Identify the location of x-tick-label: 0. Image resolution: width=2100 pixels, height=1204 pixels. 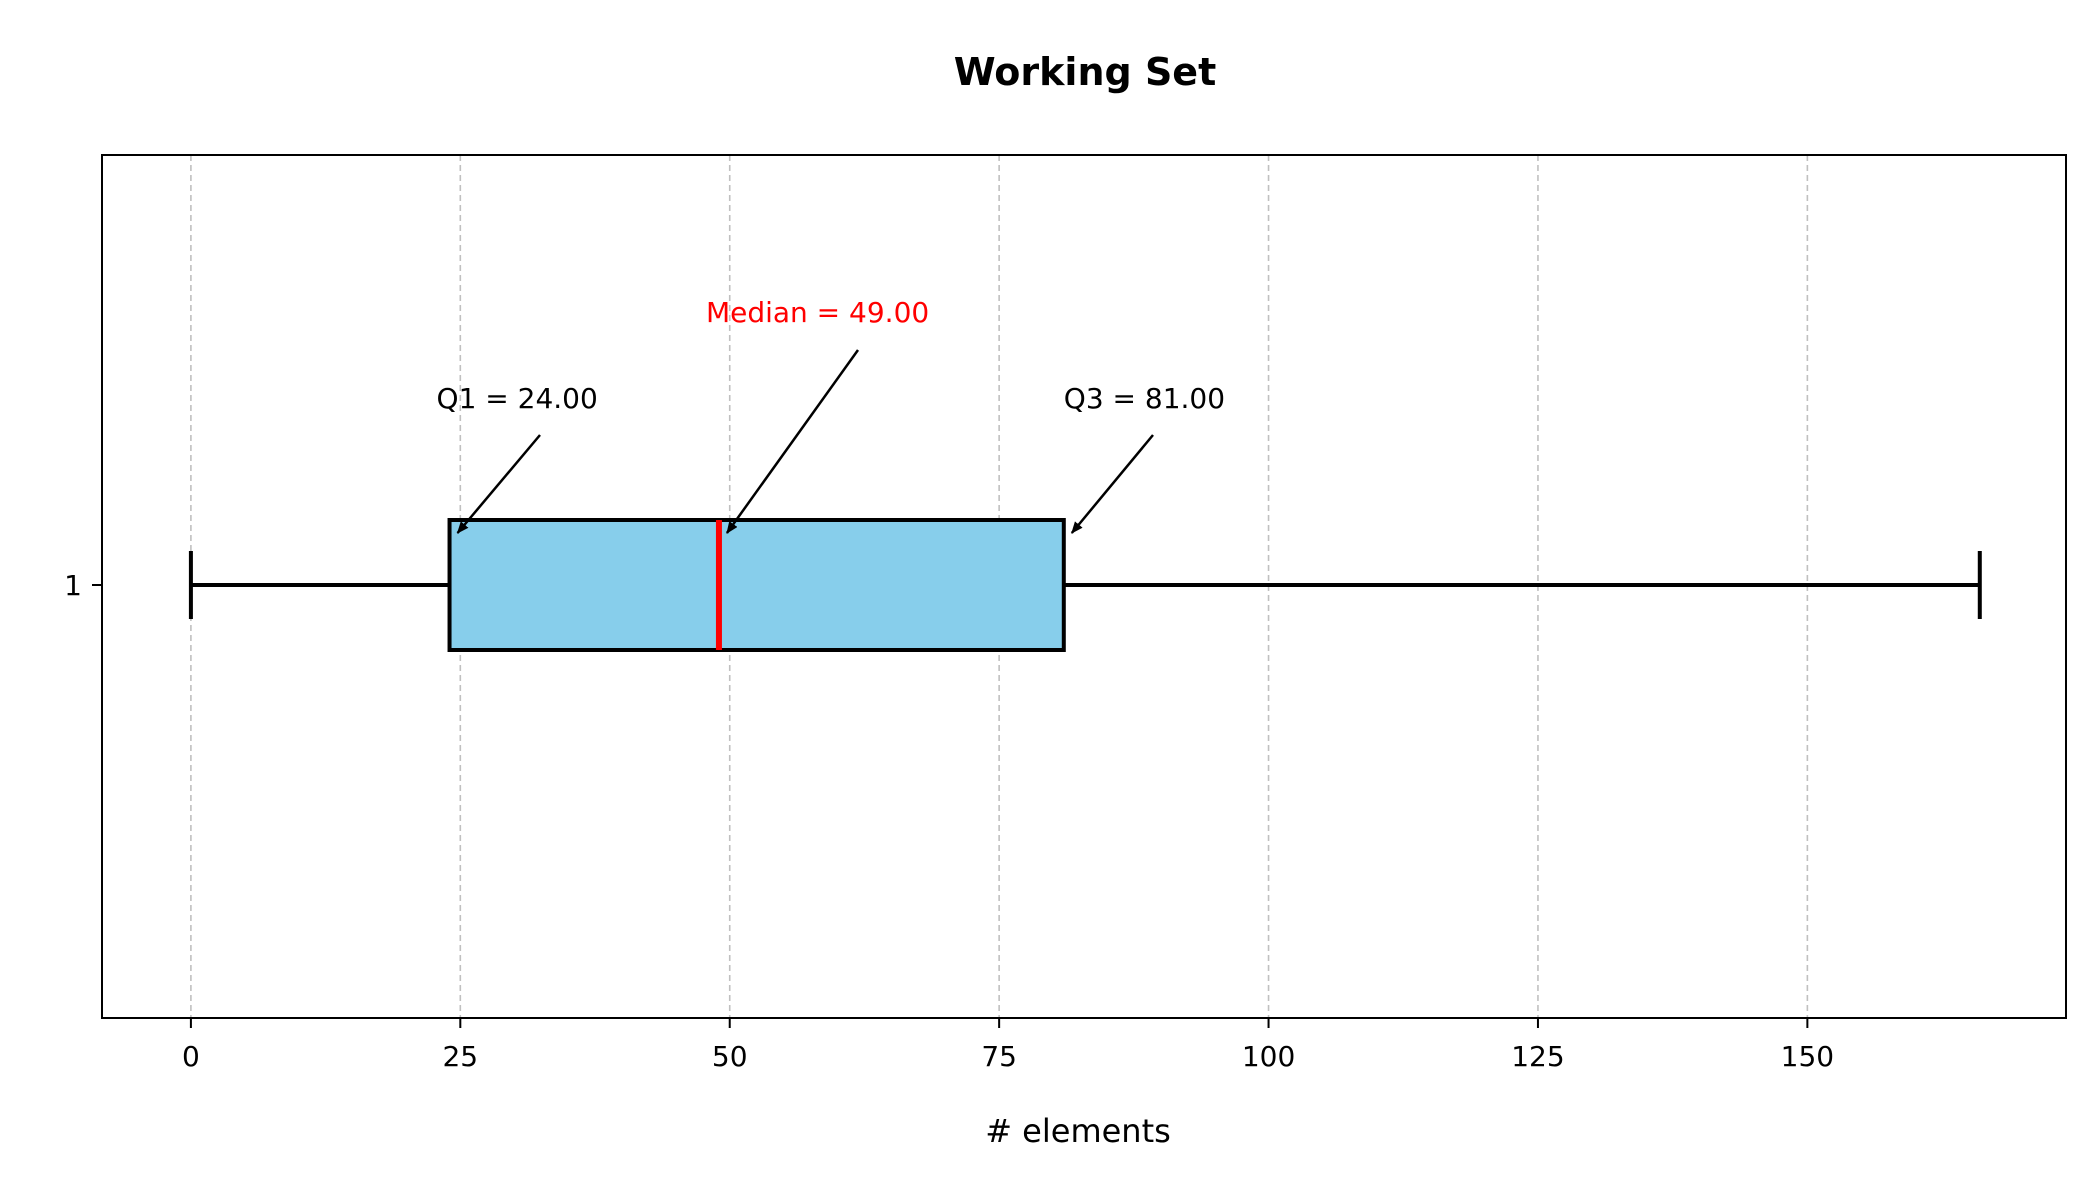
(191, 1056).